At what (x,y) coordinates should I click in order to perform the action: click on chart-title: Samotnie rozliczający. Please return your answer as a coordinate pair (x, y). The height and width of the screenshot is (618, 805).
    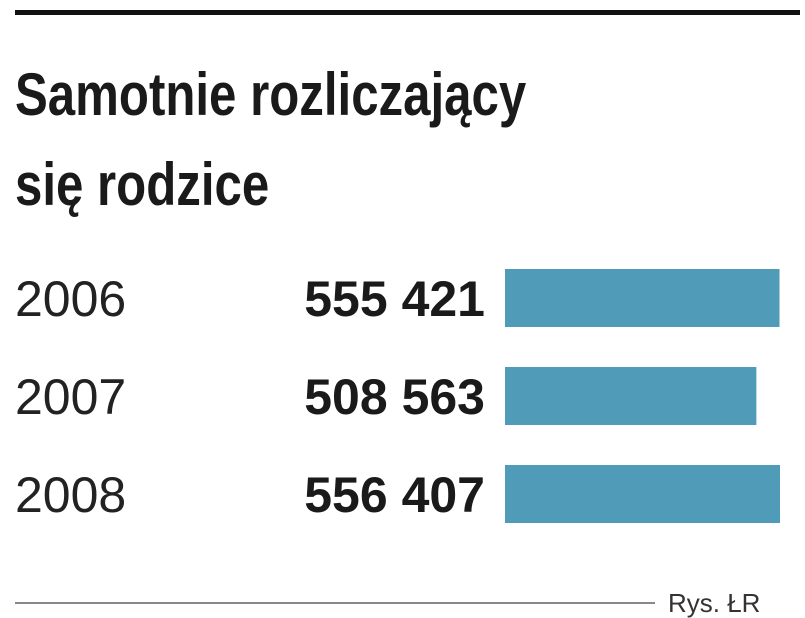
    Looking at the image, I should click on (271, 94).